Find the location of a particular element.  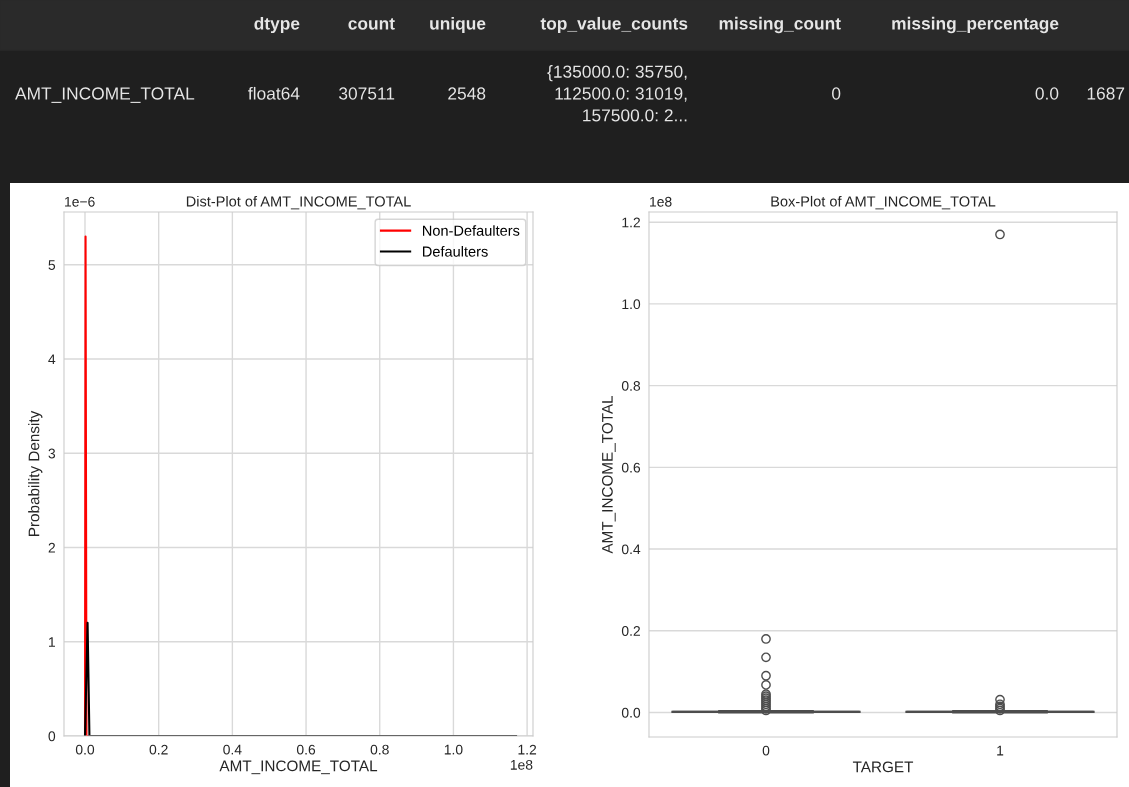

x-tick-label: 1.2 is located at coordinates (527, 749).